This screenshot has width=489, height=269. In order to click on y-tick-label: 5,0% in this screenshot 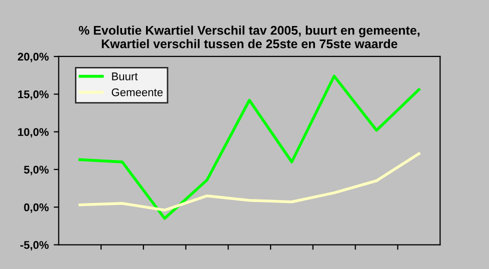, I will do `click(36, 171)`.